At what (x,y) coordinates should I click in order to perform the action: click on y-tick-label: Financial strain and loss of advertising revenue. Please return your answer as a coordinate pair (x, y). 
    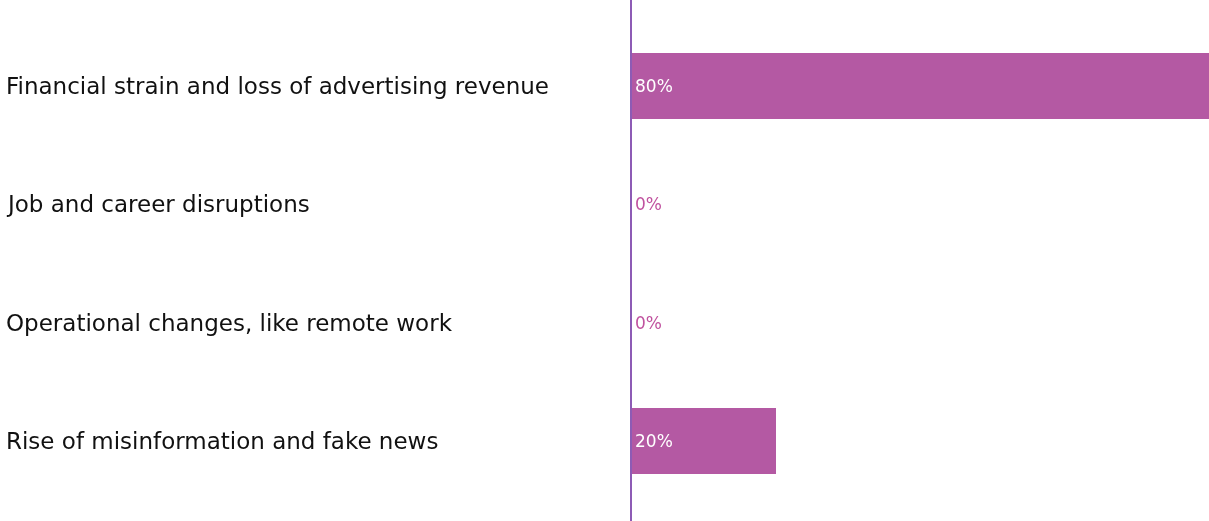
    Looking at the image, I should click on (278, 86).